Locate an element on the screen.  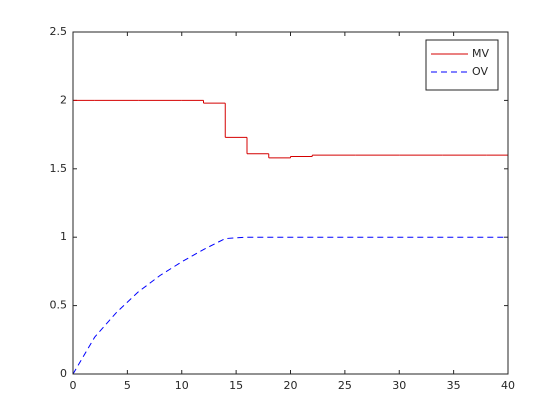
x-tick-label: 30 is located at coordinates (399, 385).